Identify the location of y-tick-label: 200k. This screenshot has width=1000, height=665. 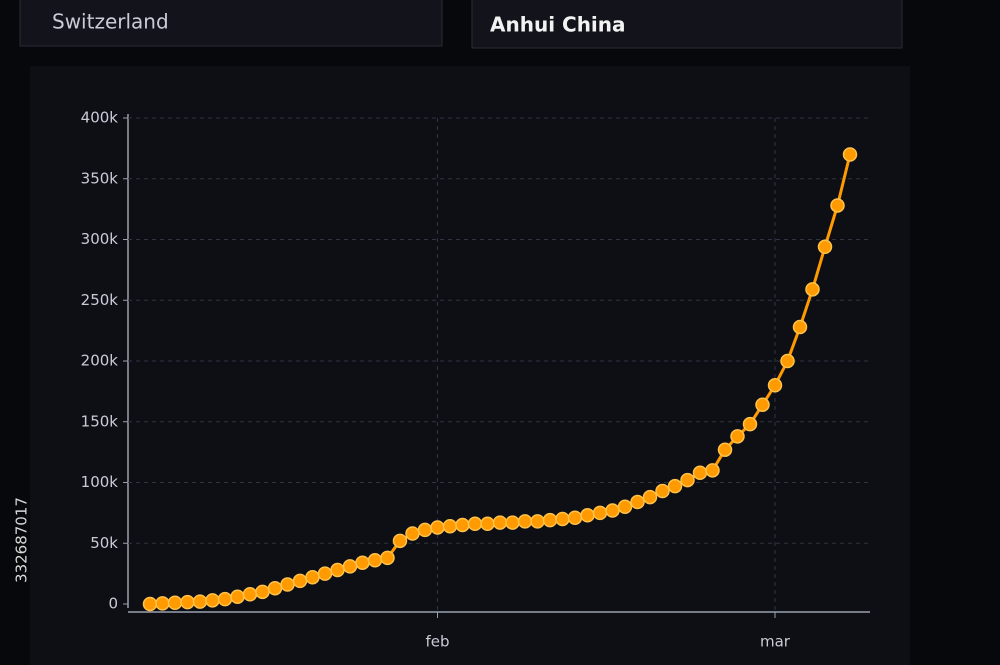
(100, 361).